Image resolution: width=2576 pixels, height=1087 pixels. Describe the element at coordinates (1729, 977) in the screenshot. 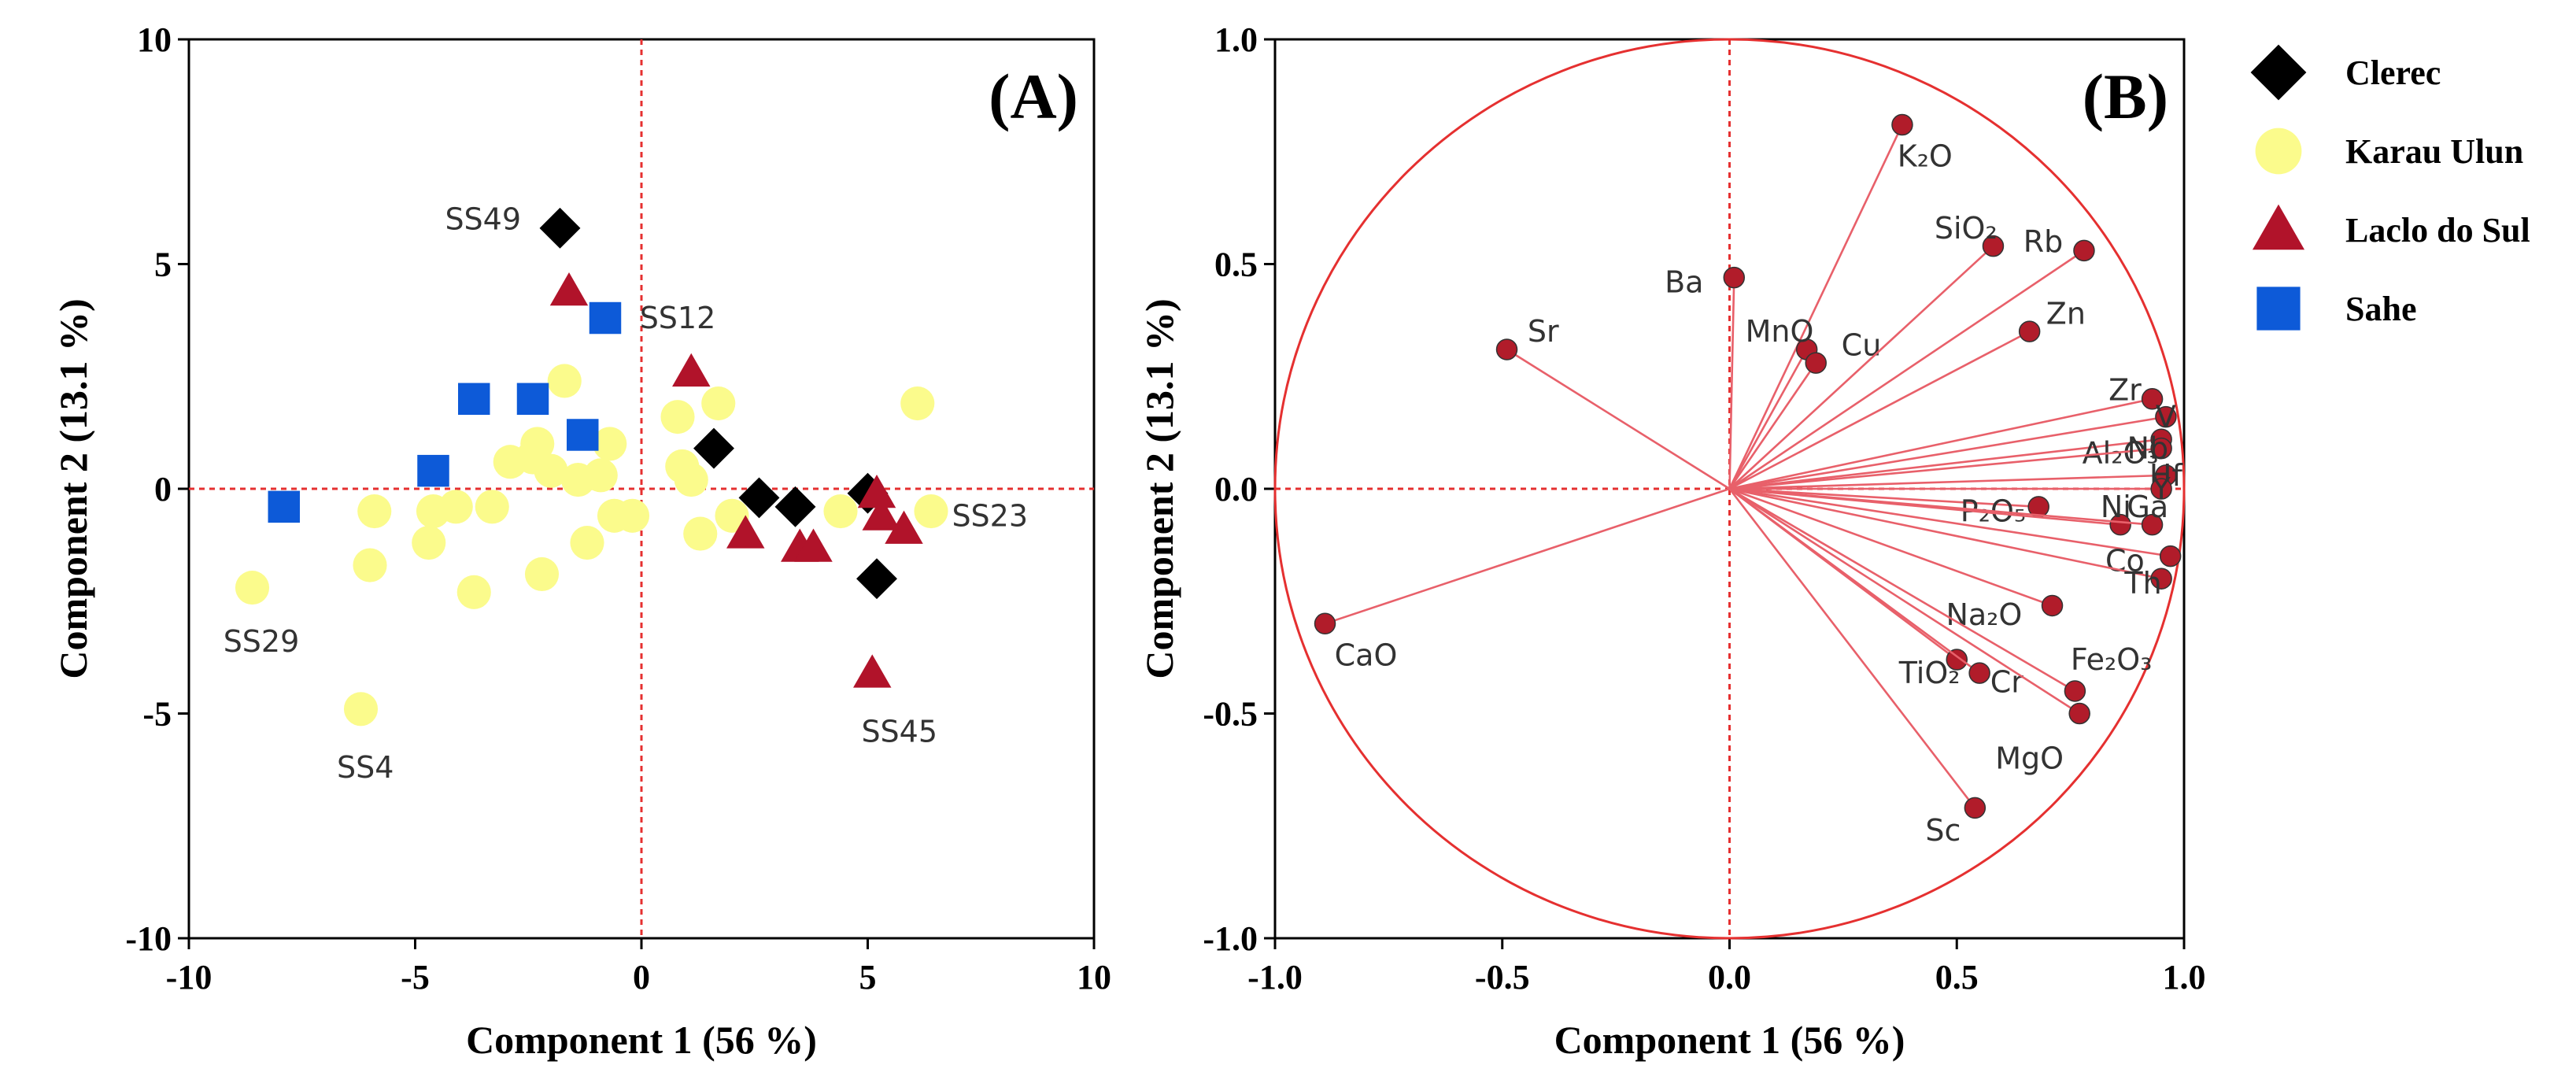

I see `panel-b-x-tick-label: 0.0` at that location.